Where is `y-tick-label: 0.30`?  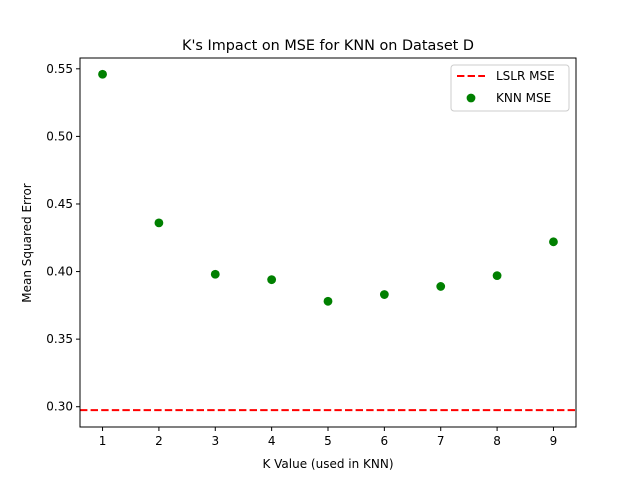
y-tick-label: 0.30 is located at coordinates (59, 407).